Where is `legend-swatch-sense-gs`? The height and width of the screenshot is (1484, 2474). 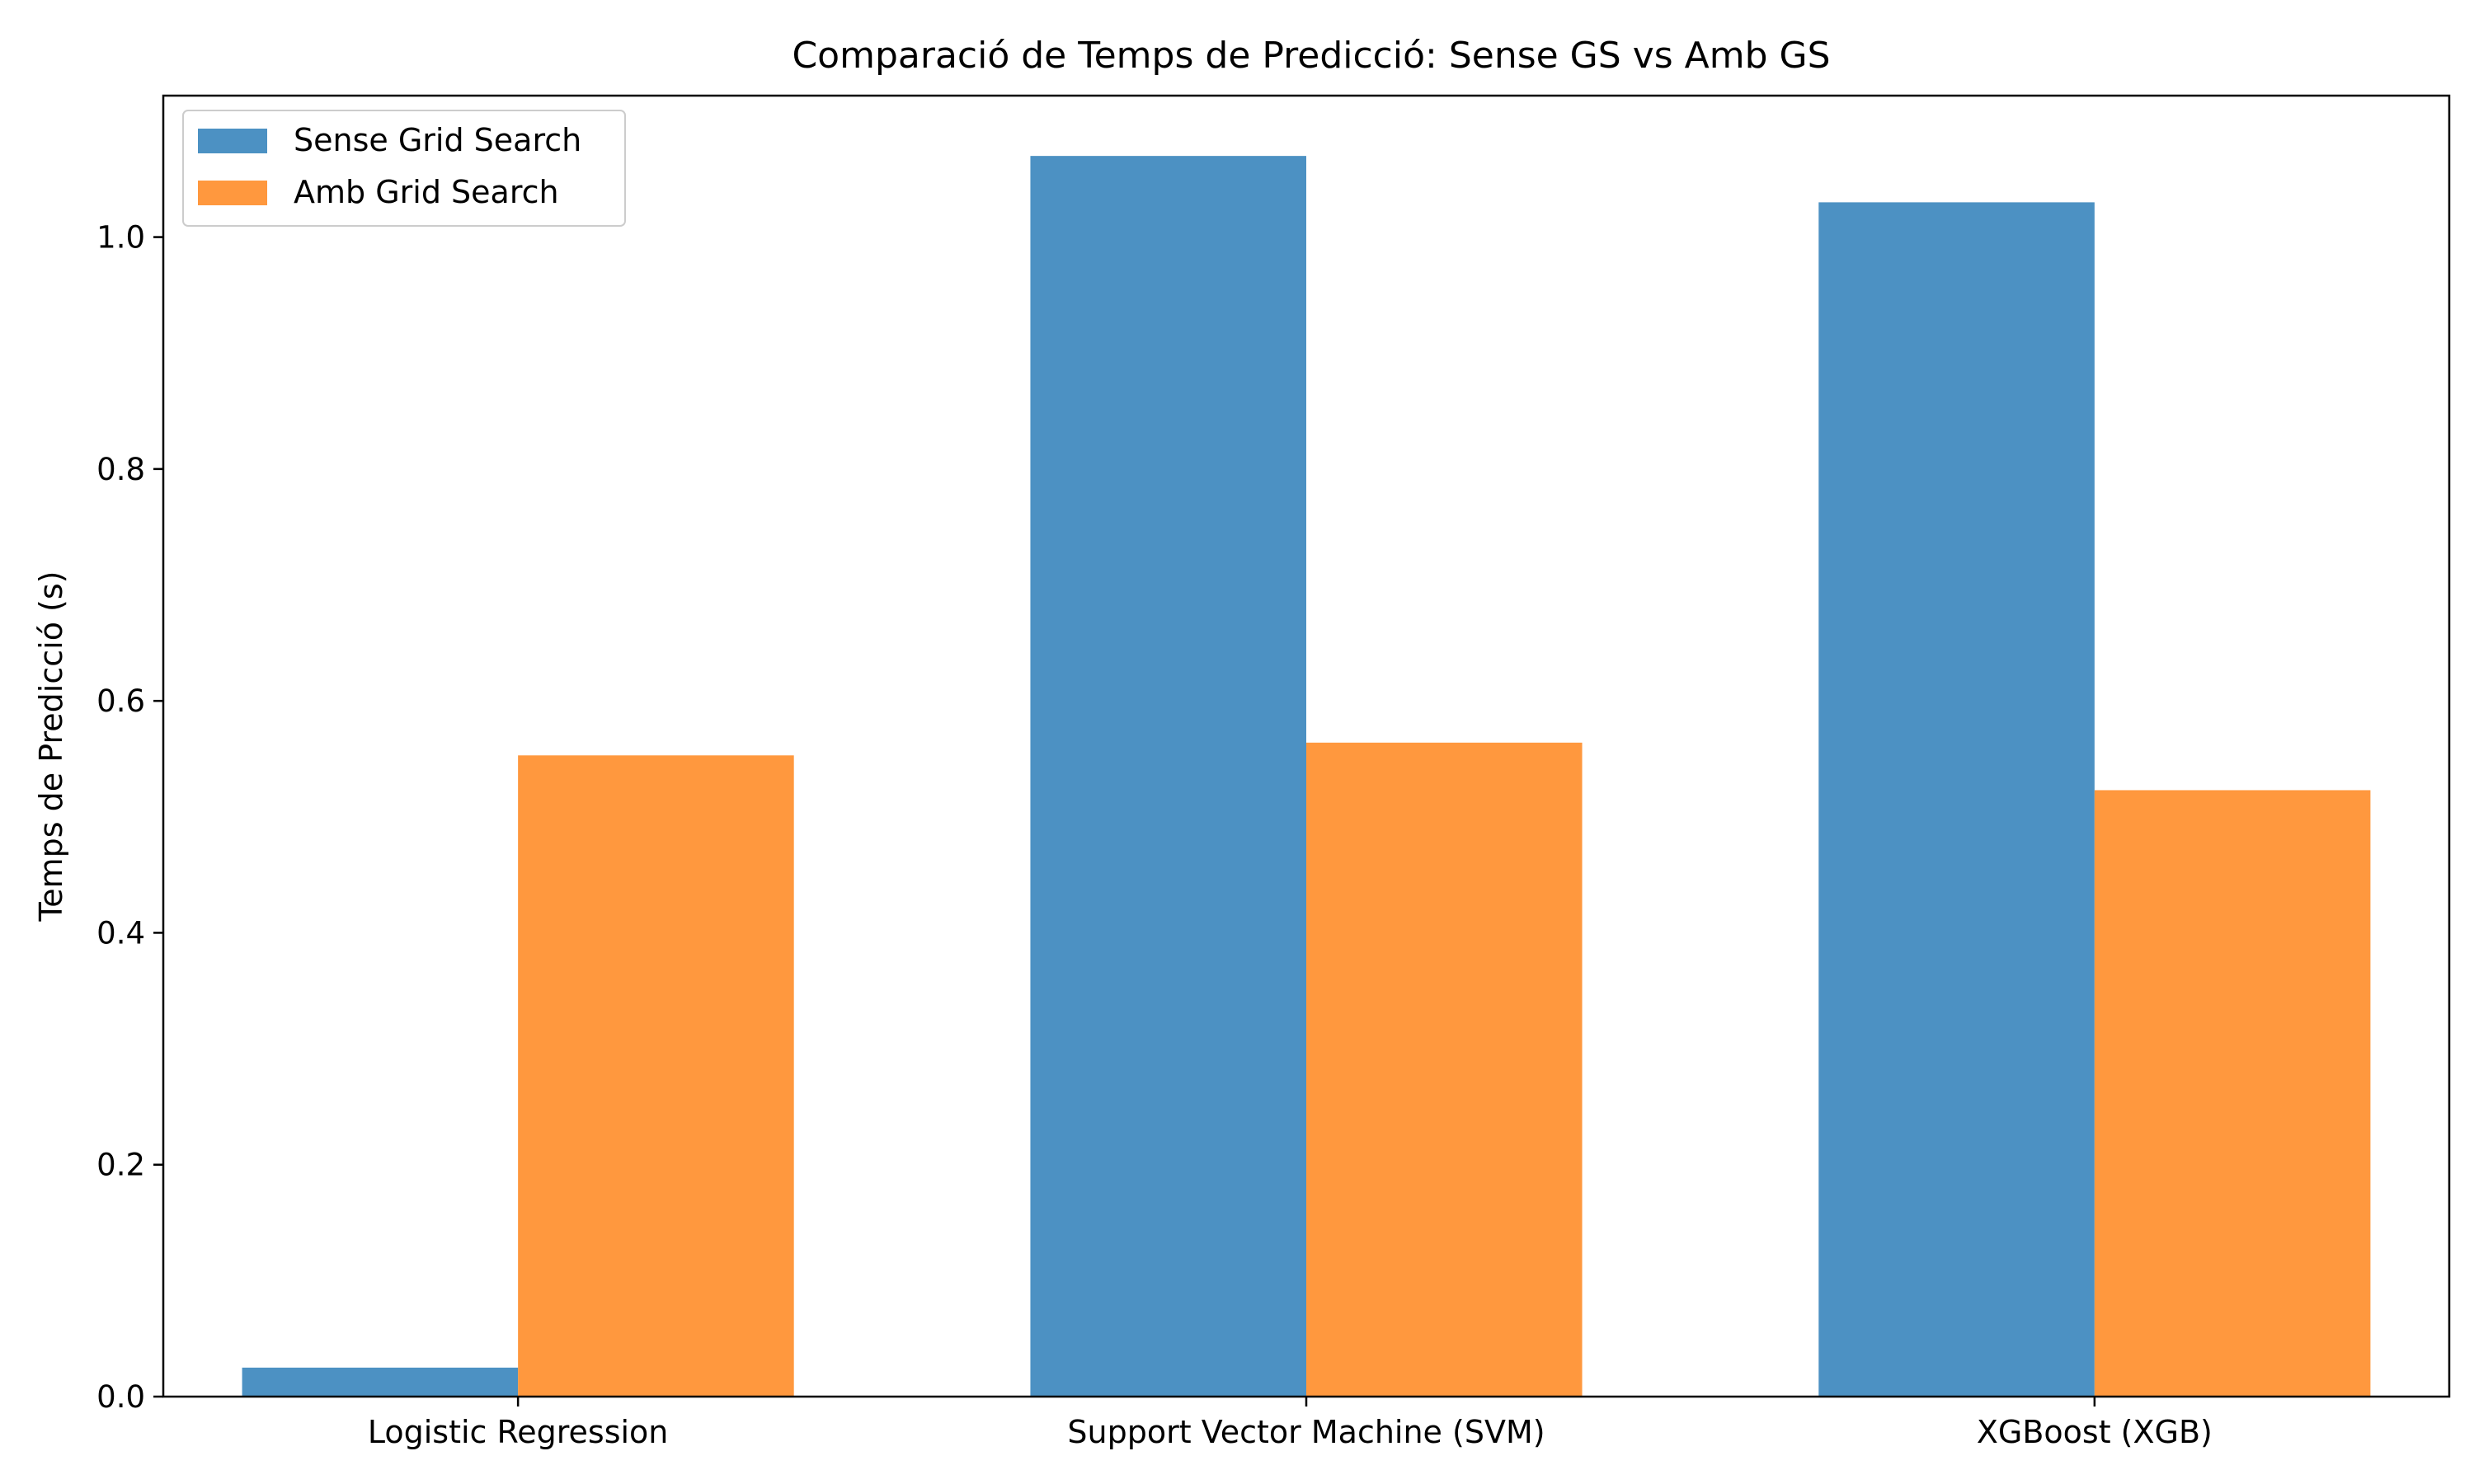
legend-swatch-sense-gs is located at coordinates (232, 141).